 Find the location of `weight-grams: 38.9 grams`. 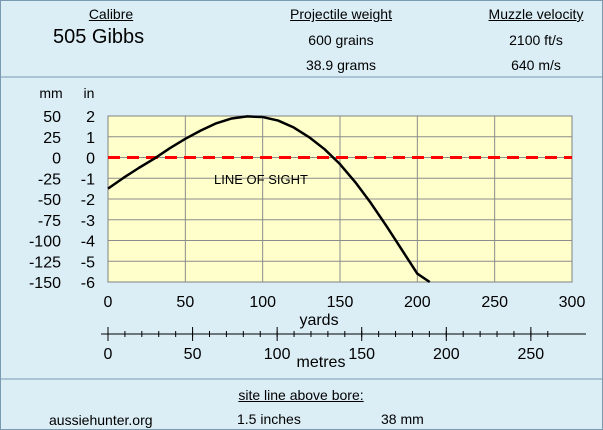

weight-grams: 38.9 grams is located at coordinates (341, 65).